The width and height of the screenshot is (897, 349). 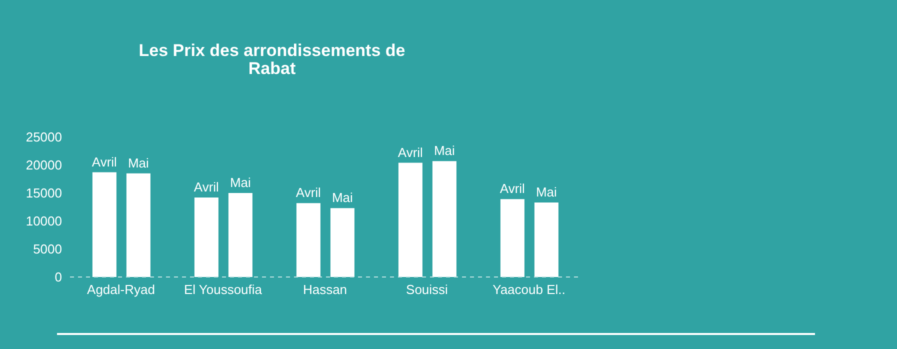 What do you see at coordinates (272, 59) in the screenshot?
I see `chart-title: Les Prix des arrondissements de Rabat` at bounding box center [272, 59].